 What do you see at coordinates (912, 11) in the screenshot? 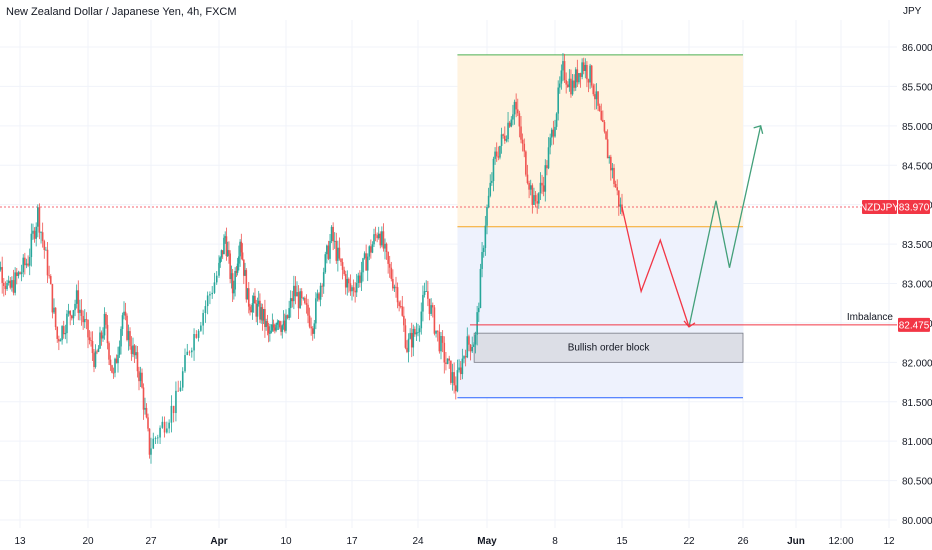
I see `currency-label: JPY` at bounding box center [912, 11].